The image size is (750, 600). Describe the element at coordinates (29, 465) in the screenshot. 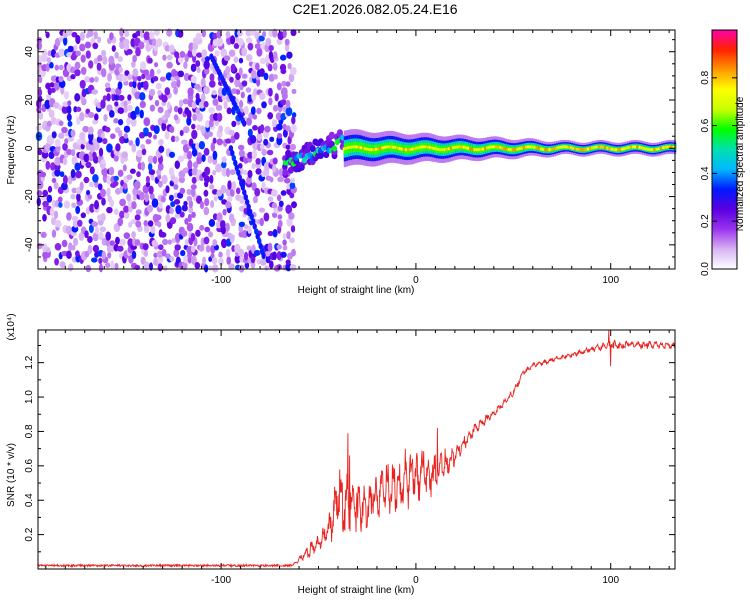

I see `y-tick-label: 0.6` at that location.